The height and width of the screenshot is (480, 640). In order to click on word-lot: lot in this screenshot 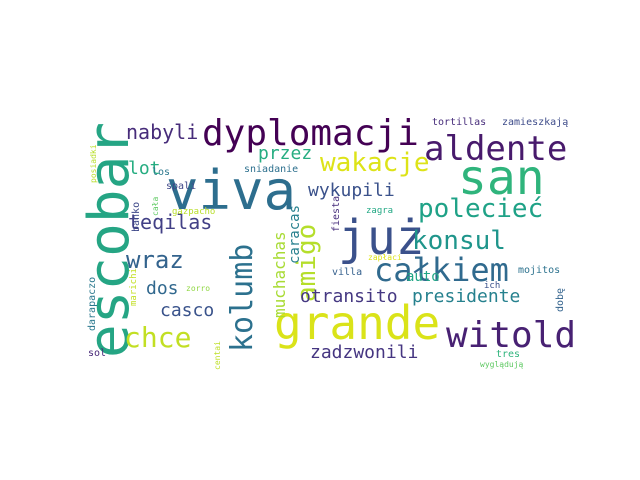, I will do `click(144, 168)`.